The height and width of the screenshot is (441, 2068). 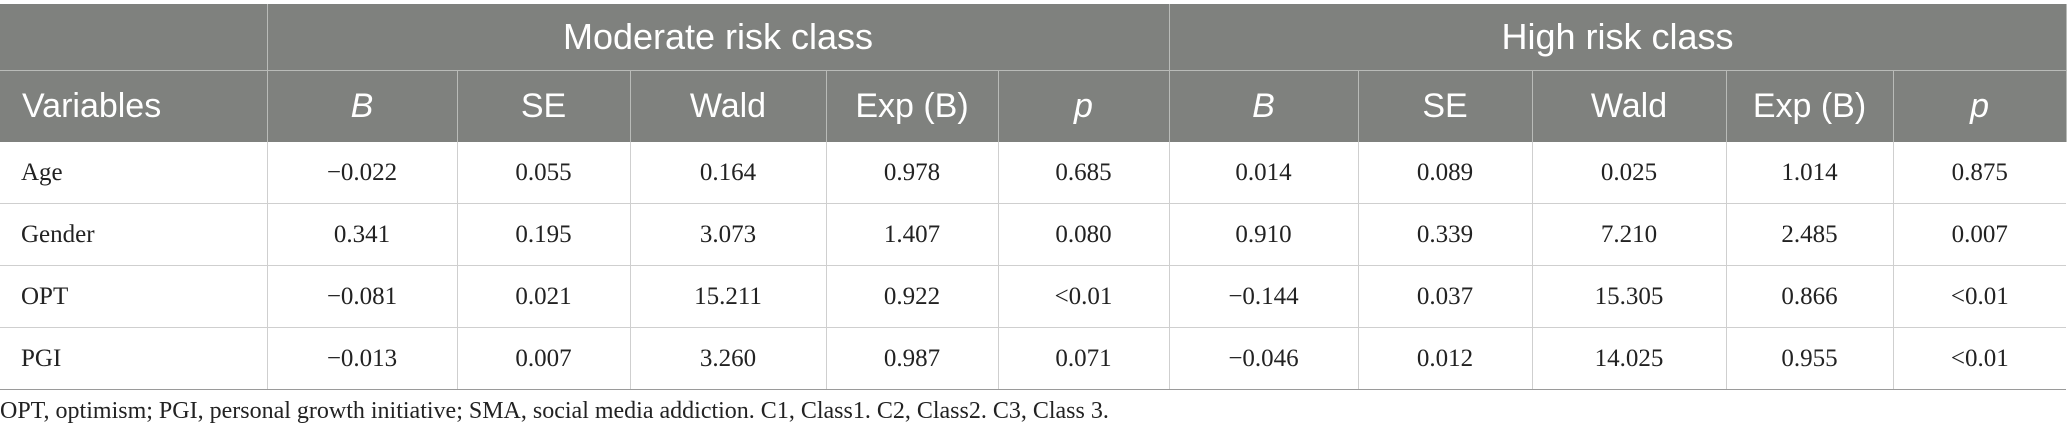 I want to click on column-header-variables: Variables, so click(x=134, y=106).